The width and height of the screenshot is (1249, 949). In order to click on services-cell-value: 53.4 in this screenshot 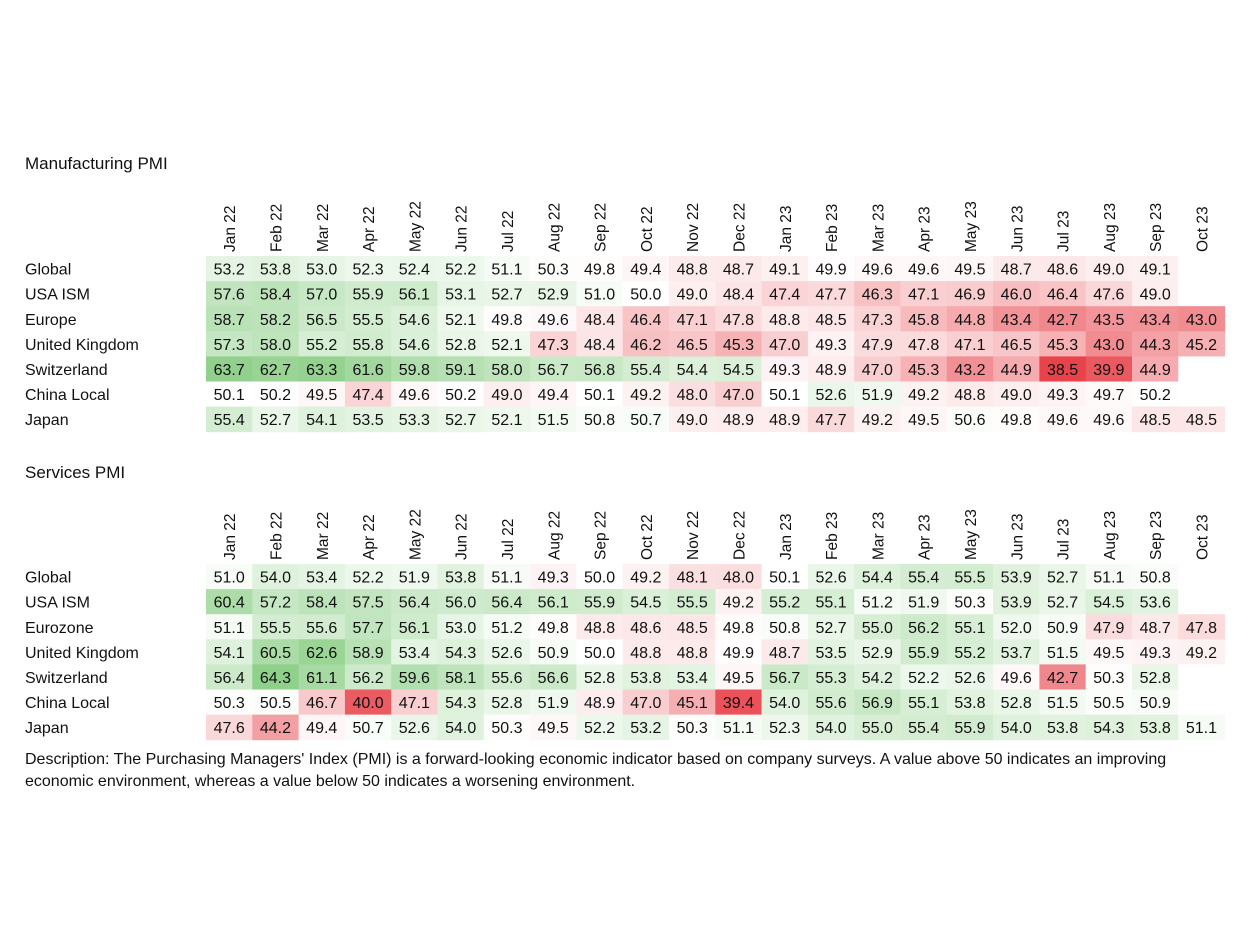, I will do `click(692, 678)`.